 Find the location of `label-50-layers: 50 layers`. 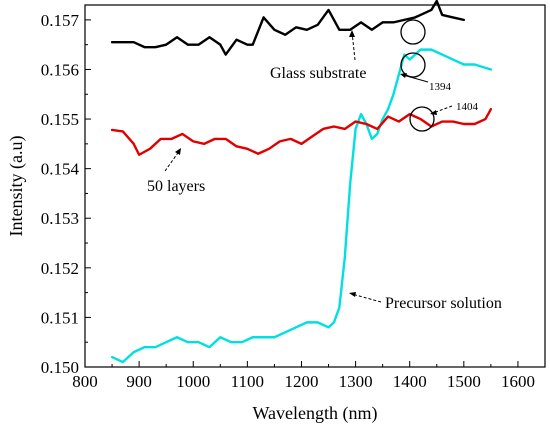

label-50-layers: 50 layers is located at coordinates (176, 186).